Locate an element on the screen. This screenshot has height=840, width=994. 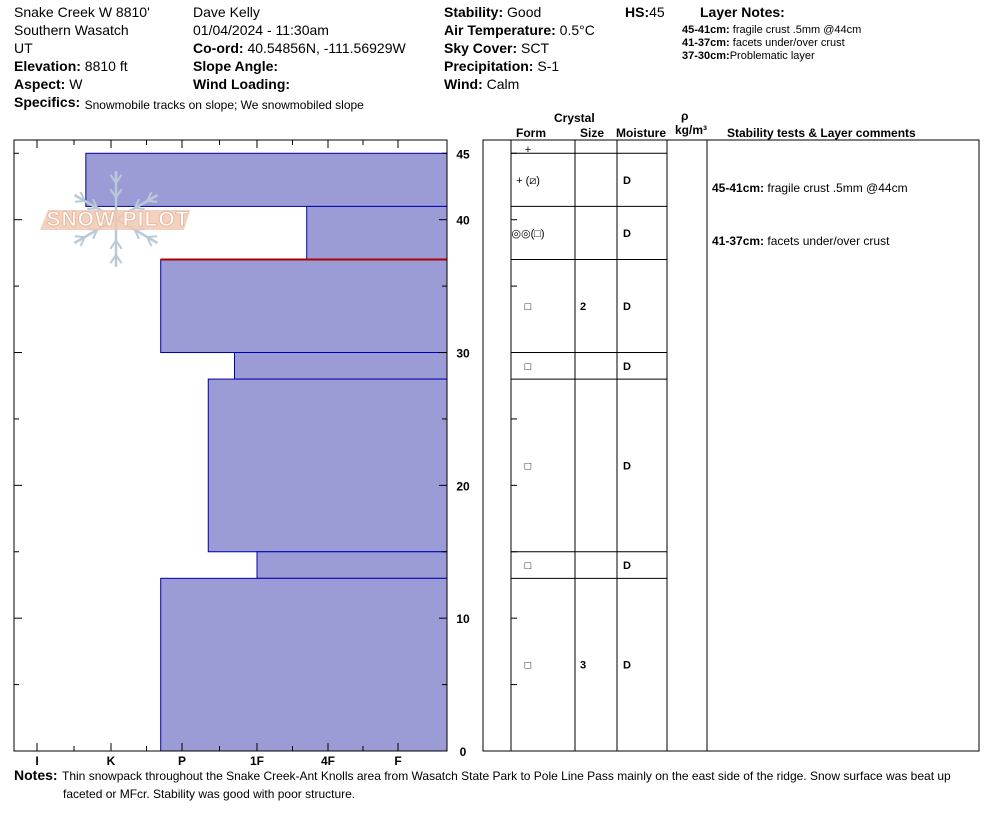
layer-comment-text: facets under/over crust is located at coordinates (827, 241).